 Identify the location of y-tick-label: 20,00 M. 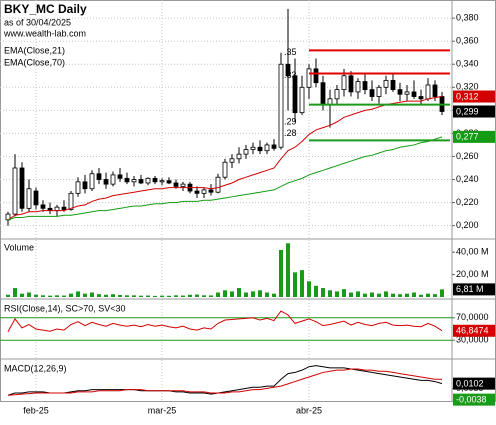
(472, 274).